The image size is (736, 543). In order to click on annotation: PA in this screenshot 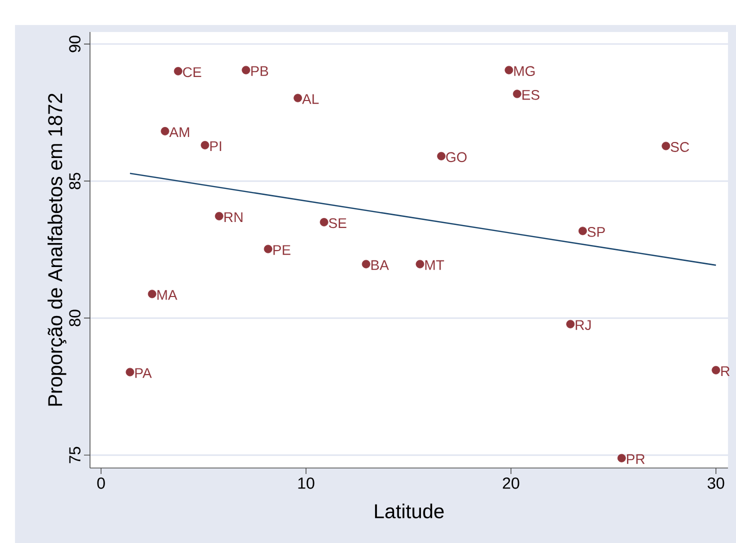, I will do `click(143, 373)`.